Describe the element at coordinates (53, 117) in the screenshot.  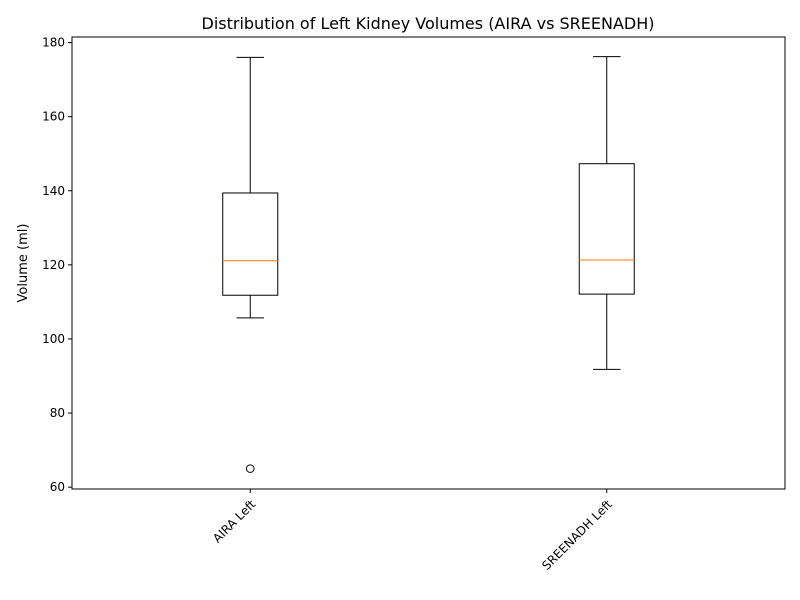
I see `y-tick-label: 160` at that location.